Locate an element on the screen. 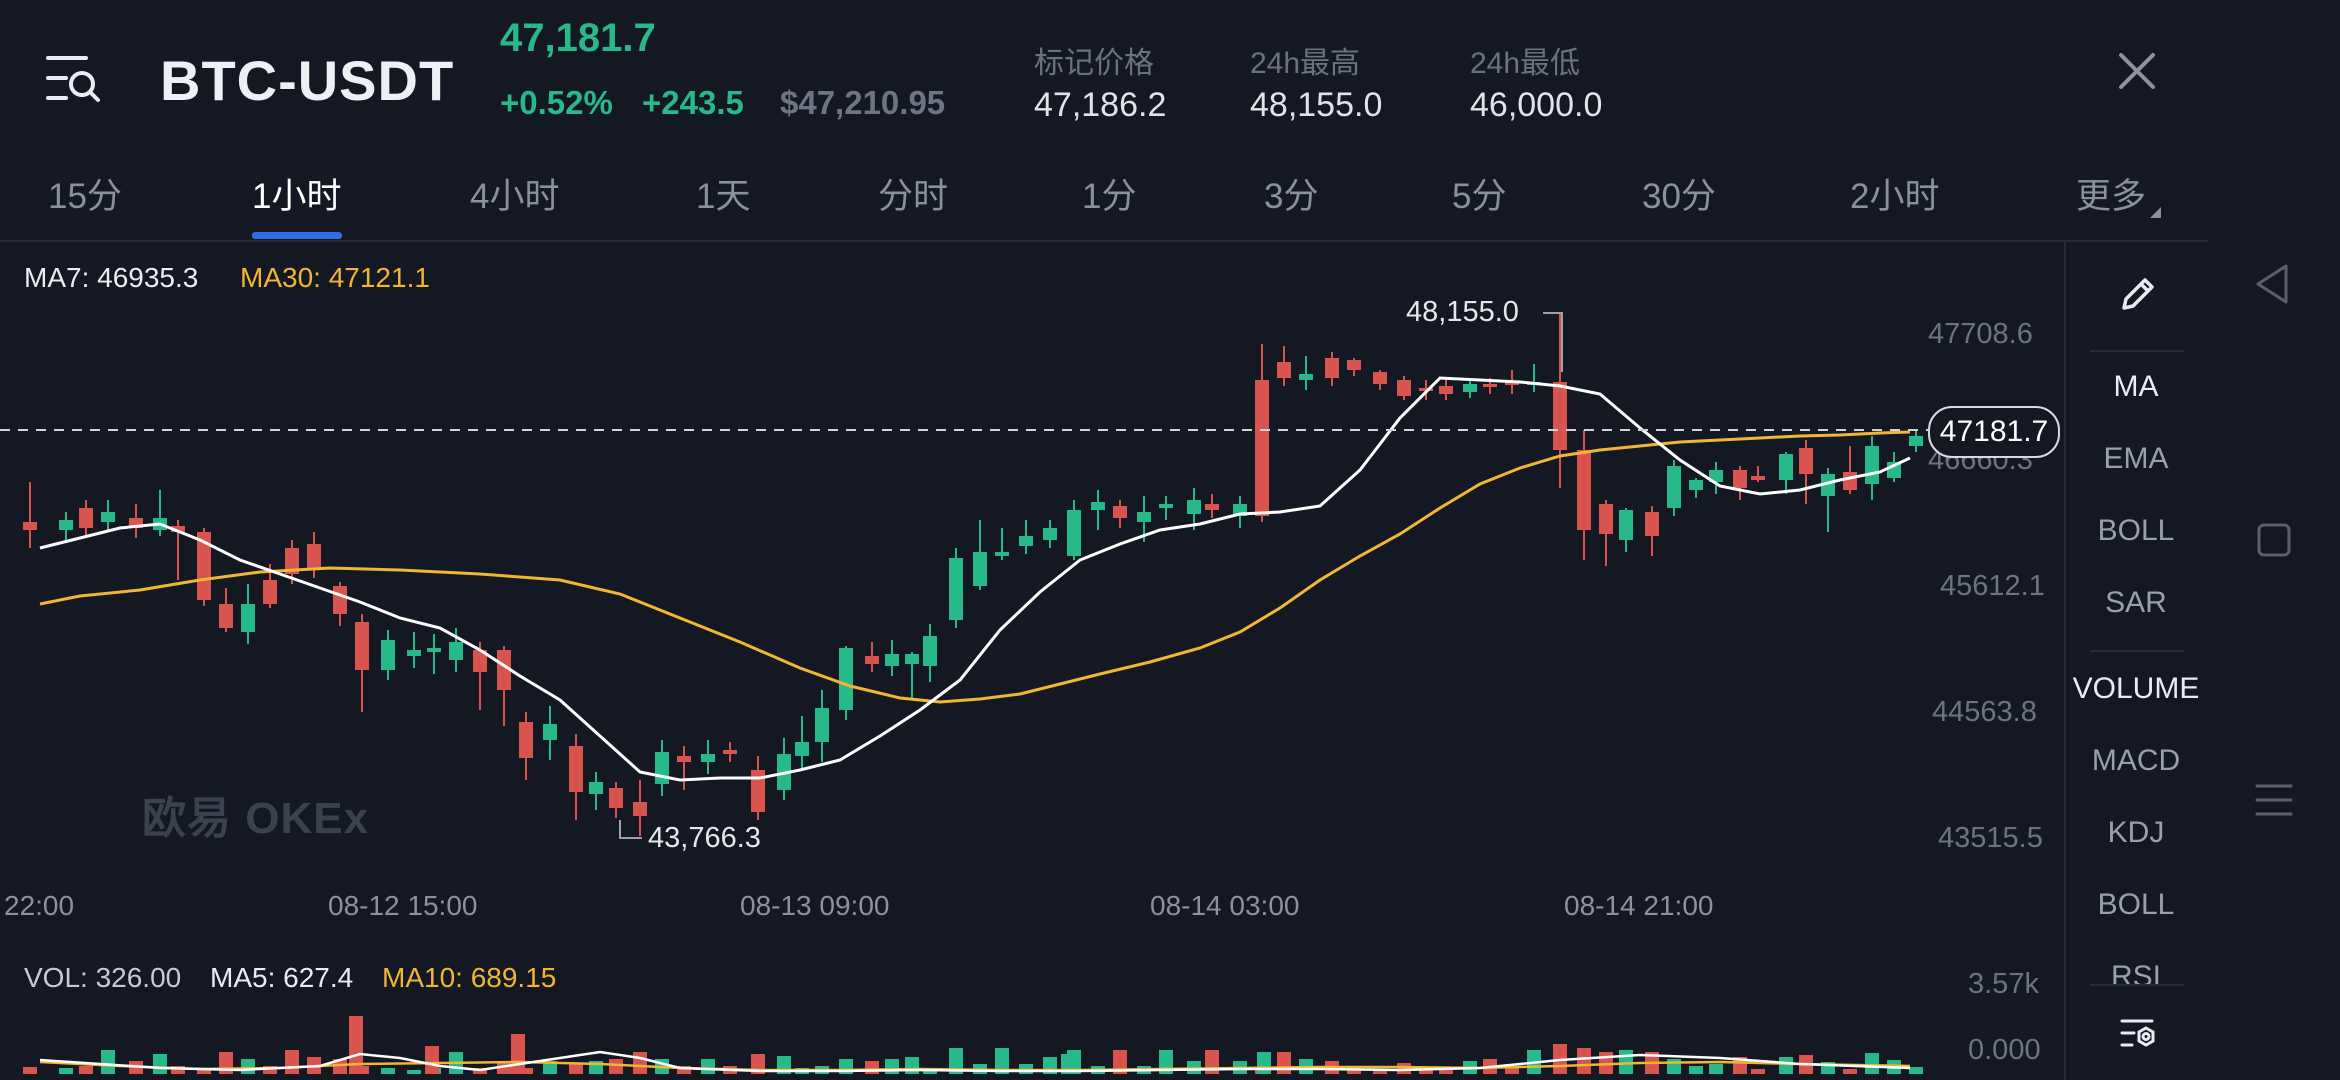 The height and width of the screenshot is (1080, 2340). indicator-rsi: RSI is located at coordinates (2135, 973).